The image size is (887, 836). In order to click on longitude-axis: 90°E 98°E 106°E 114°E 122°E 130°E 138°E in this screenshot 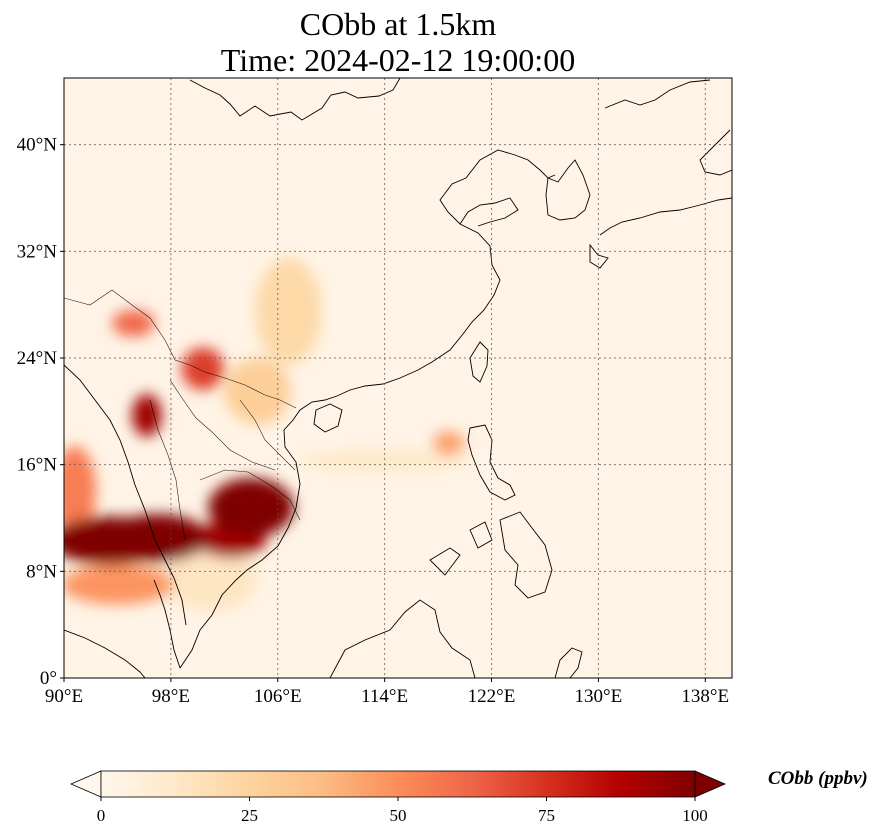, I will do `click(387, 692)`.